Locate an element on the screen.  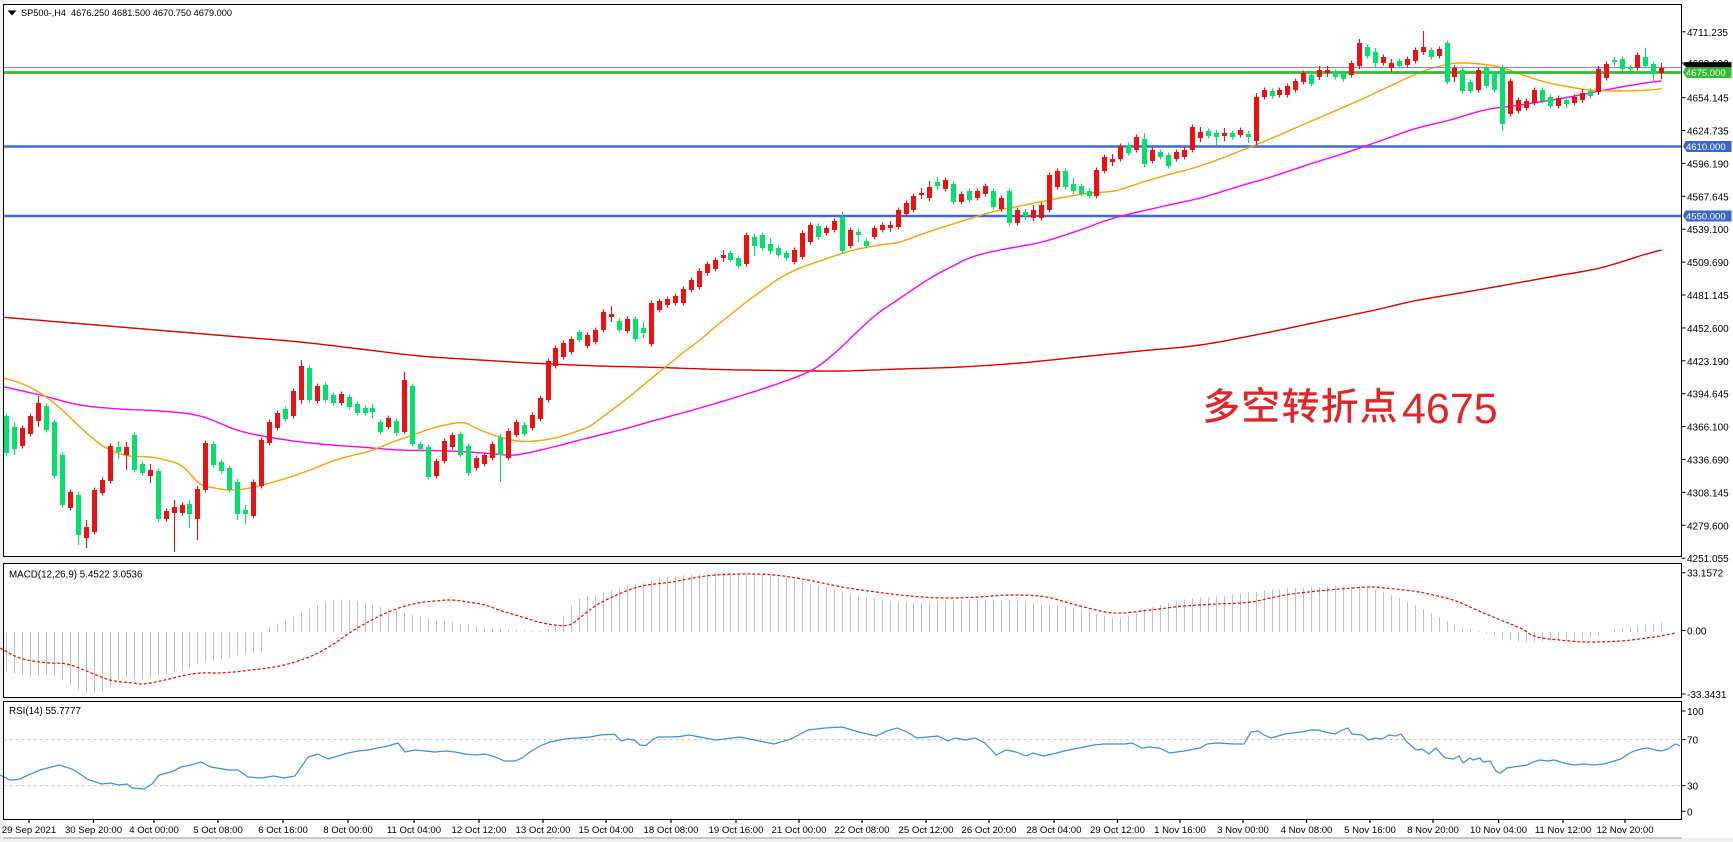
svg-text: 4279.600 is located at coordinates (1708, 526).